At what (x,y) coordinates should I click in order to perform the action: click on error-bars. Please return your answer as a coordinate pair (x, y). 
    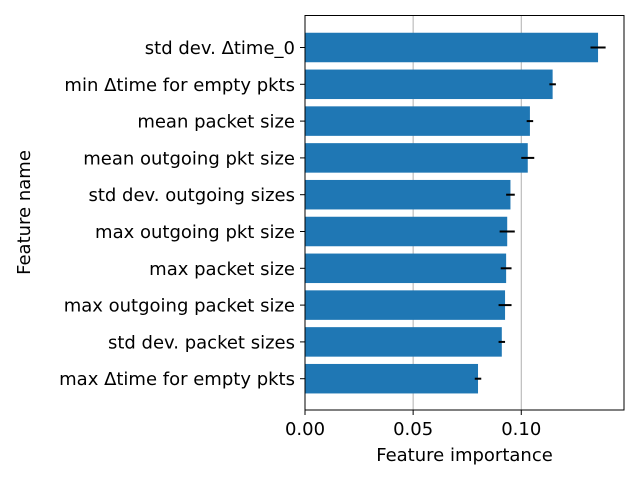
    Looking at the image, I should click on (540, 213).